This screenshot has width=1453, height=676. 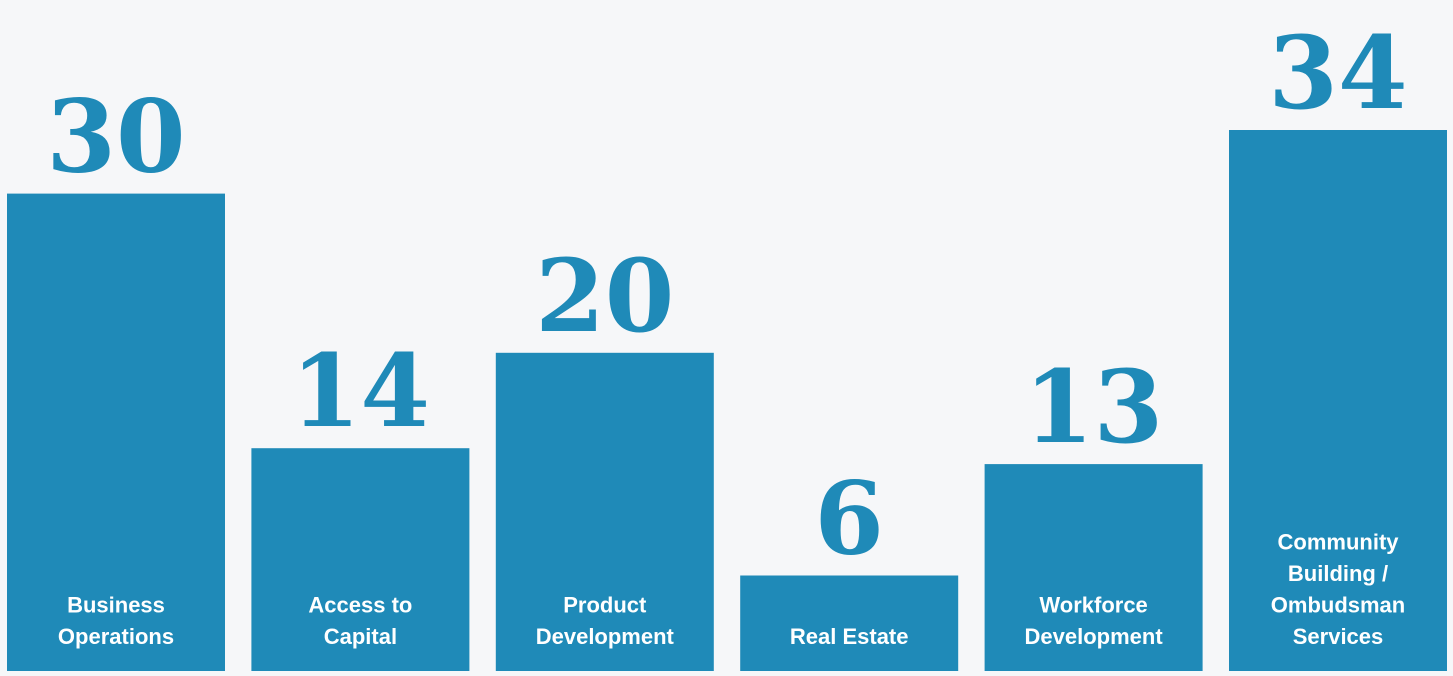 I want to click on category-label-1-line-1: Business, so click(x=116, y=605).